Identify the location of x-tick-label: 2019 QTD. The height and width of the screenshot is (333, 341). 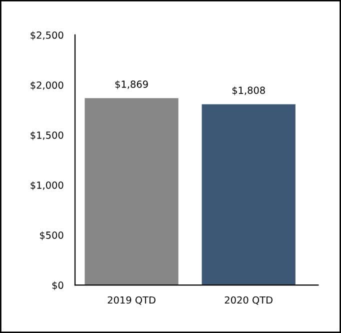
(132, 300).